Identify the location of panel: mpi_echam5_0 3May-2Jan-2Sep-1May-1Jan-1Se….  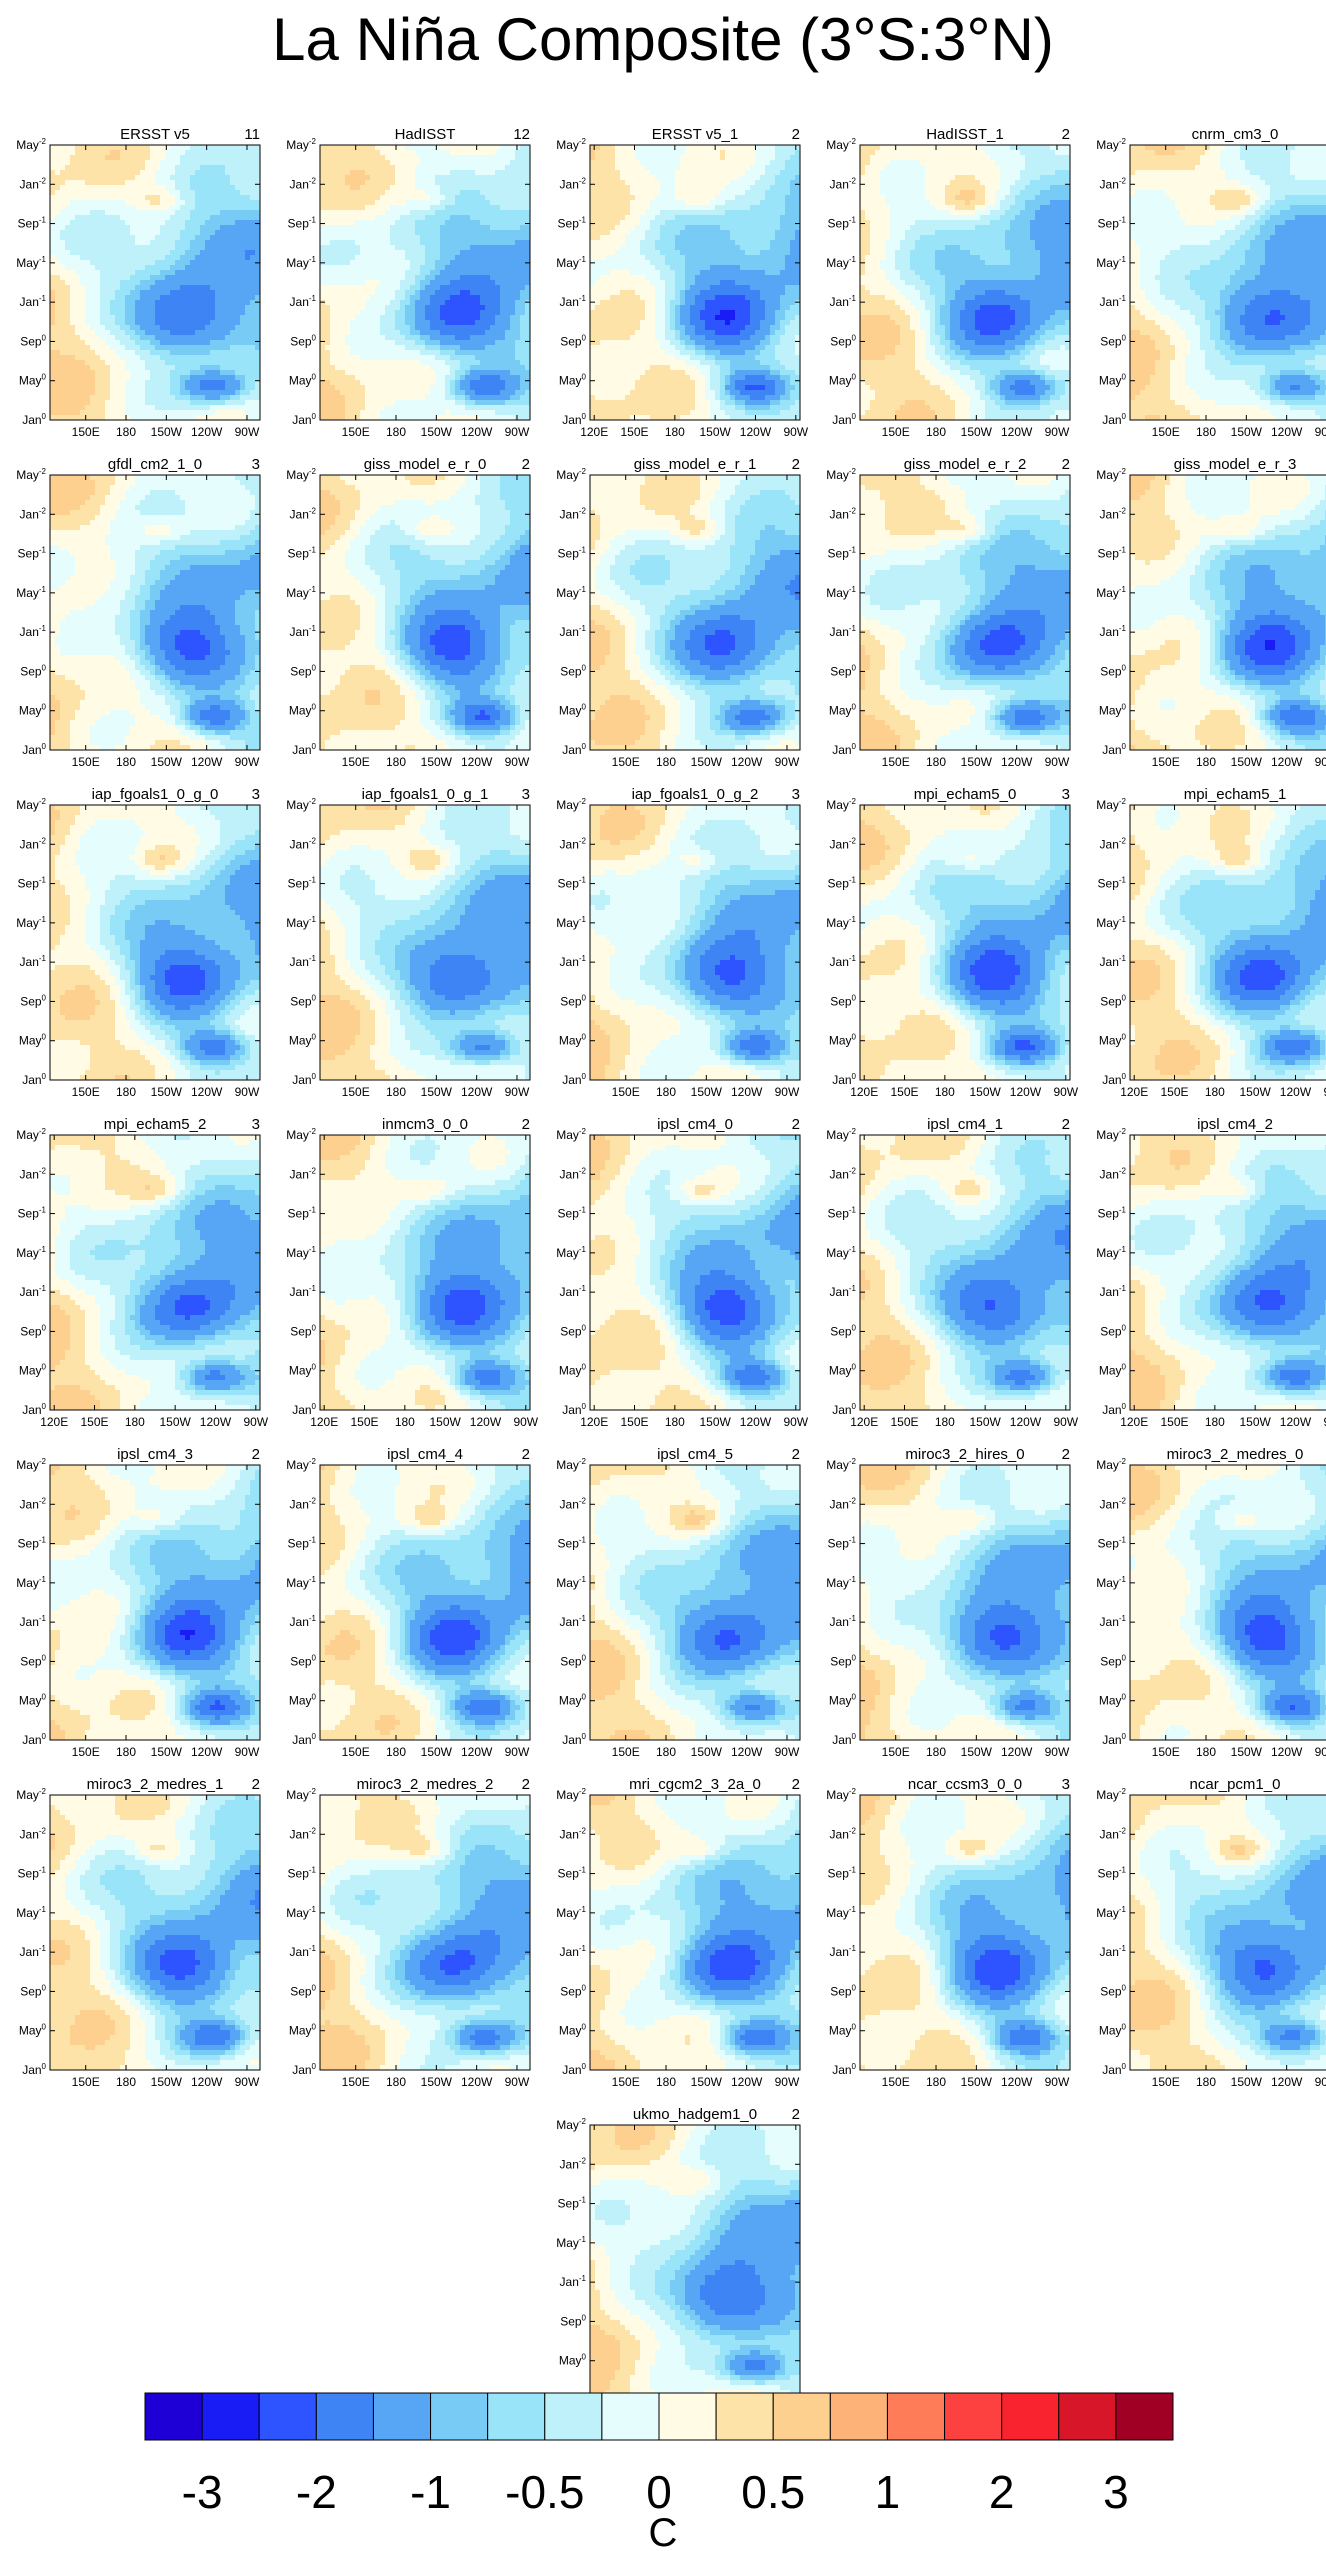
(952, 942).